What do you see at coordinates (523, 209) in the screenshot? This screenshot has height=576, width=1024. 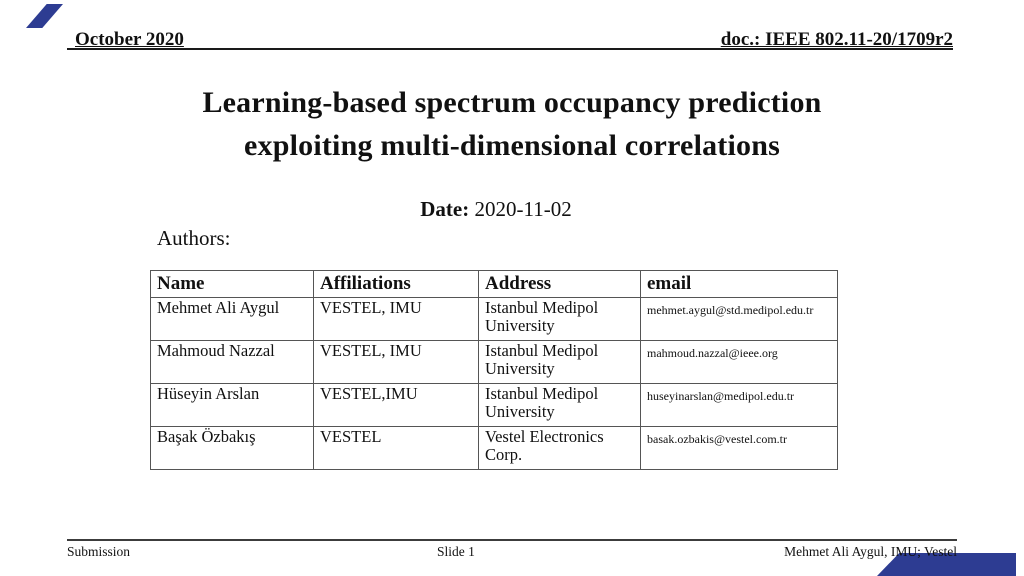 I see `date-value: 2020-11-02` at bounding box center [523, 209].